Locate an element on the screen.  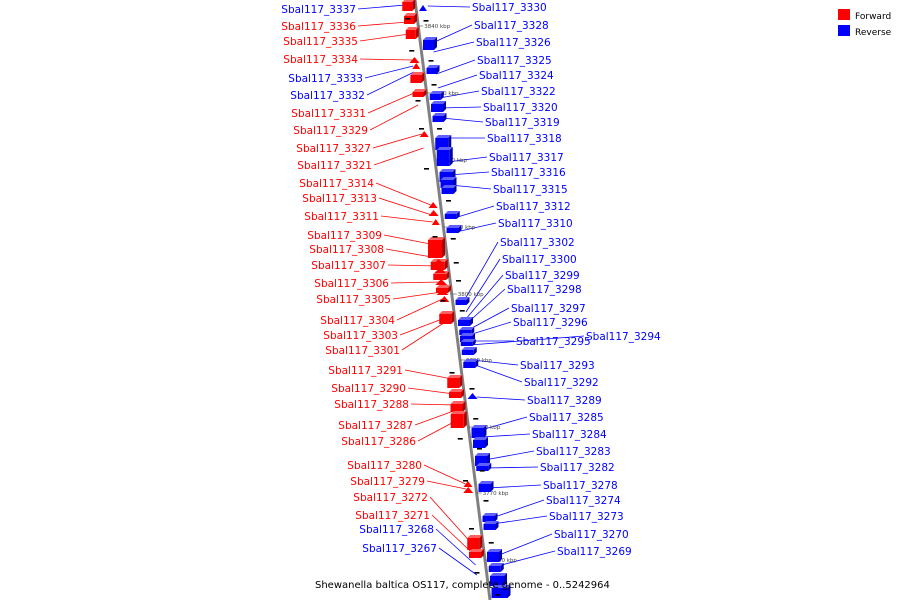
gene-label-Sbal117_3325: Sbal117_3325 is located at coordinates (514, 61).